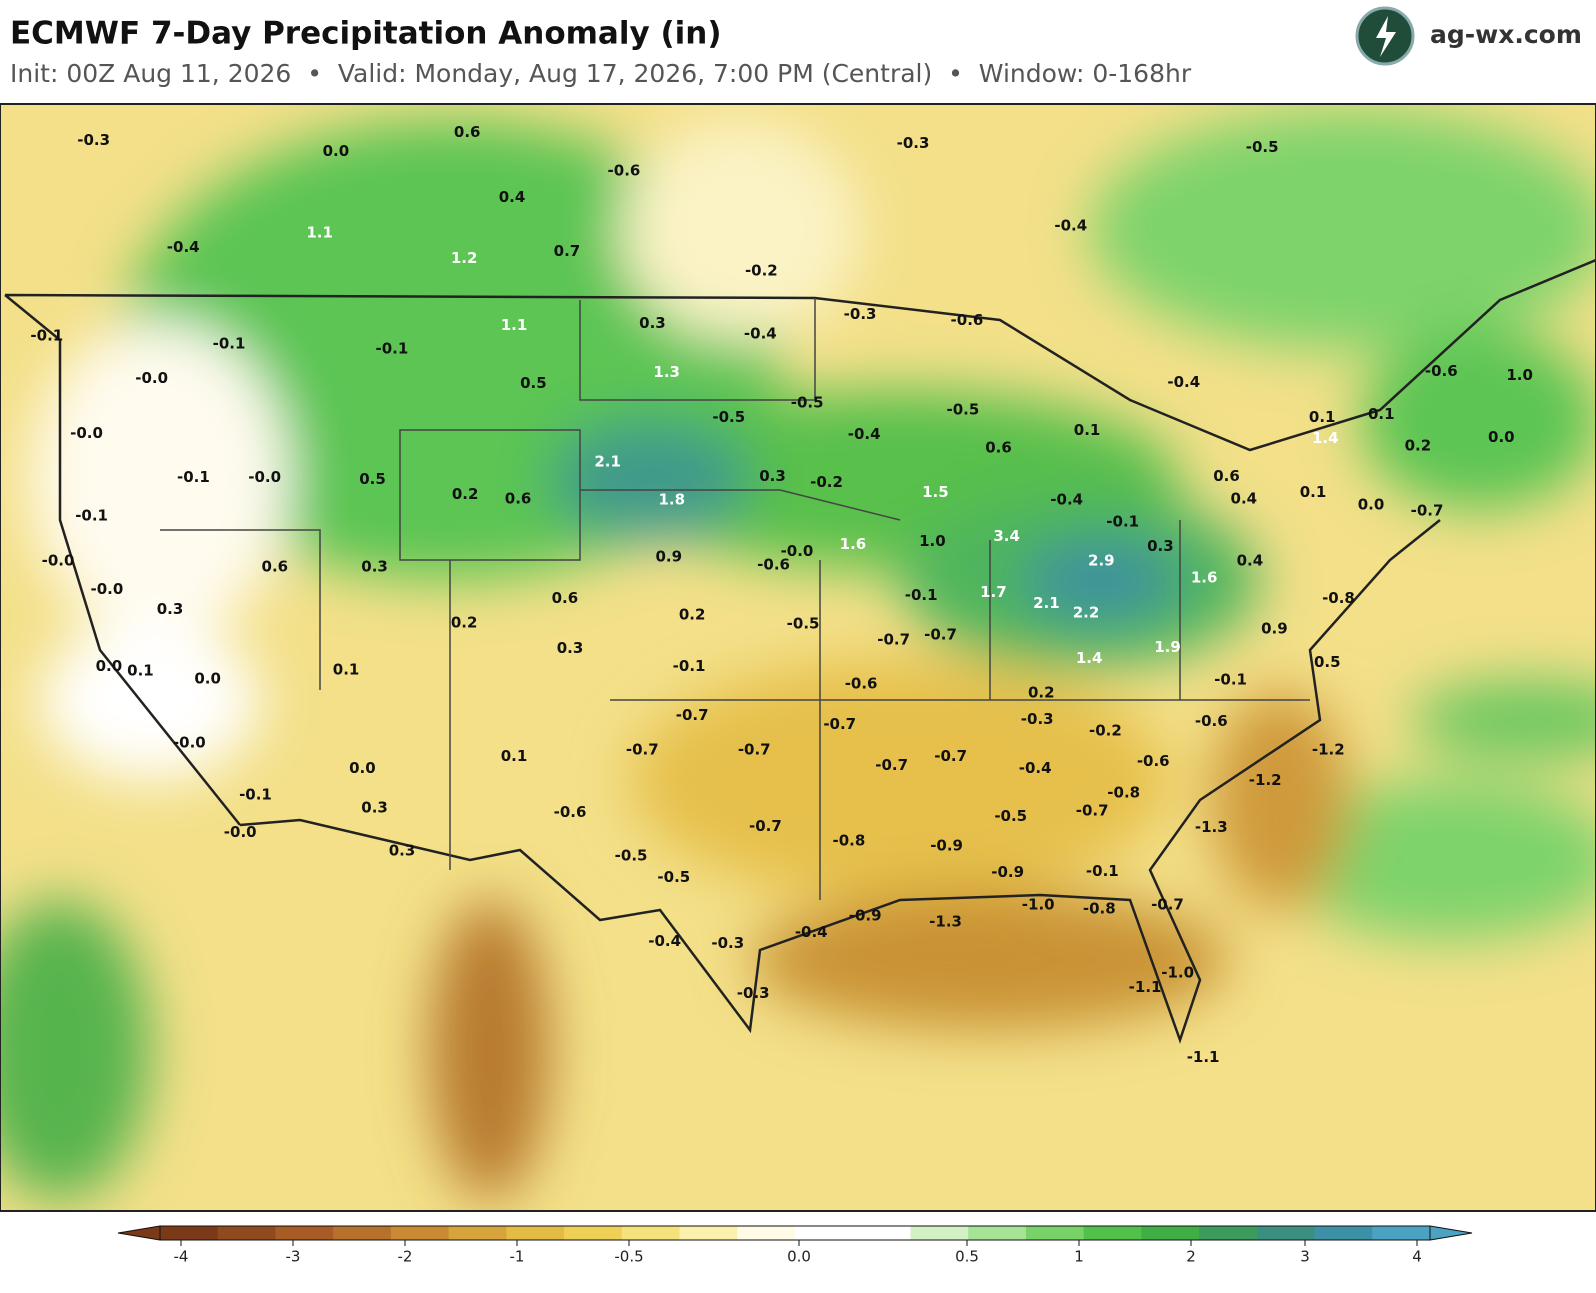 This screenshot has width=1596, height=1293. Describe the element at coordinates (533, 383) in the screenshot. I see `anomaly-label: 0.5` at that location.